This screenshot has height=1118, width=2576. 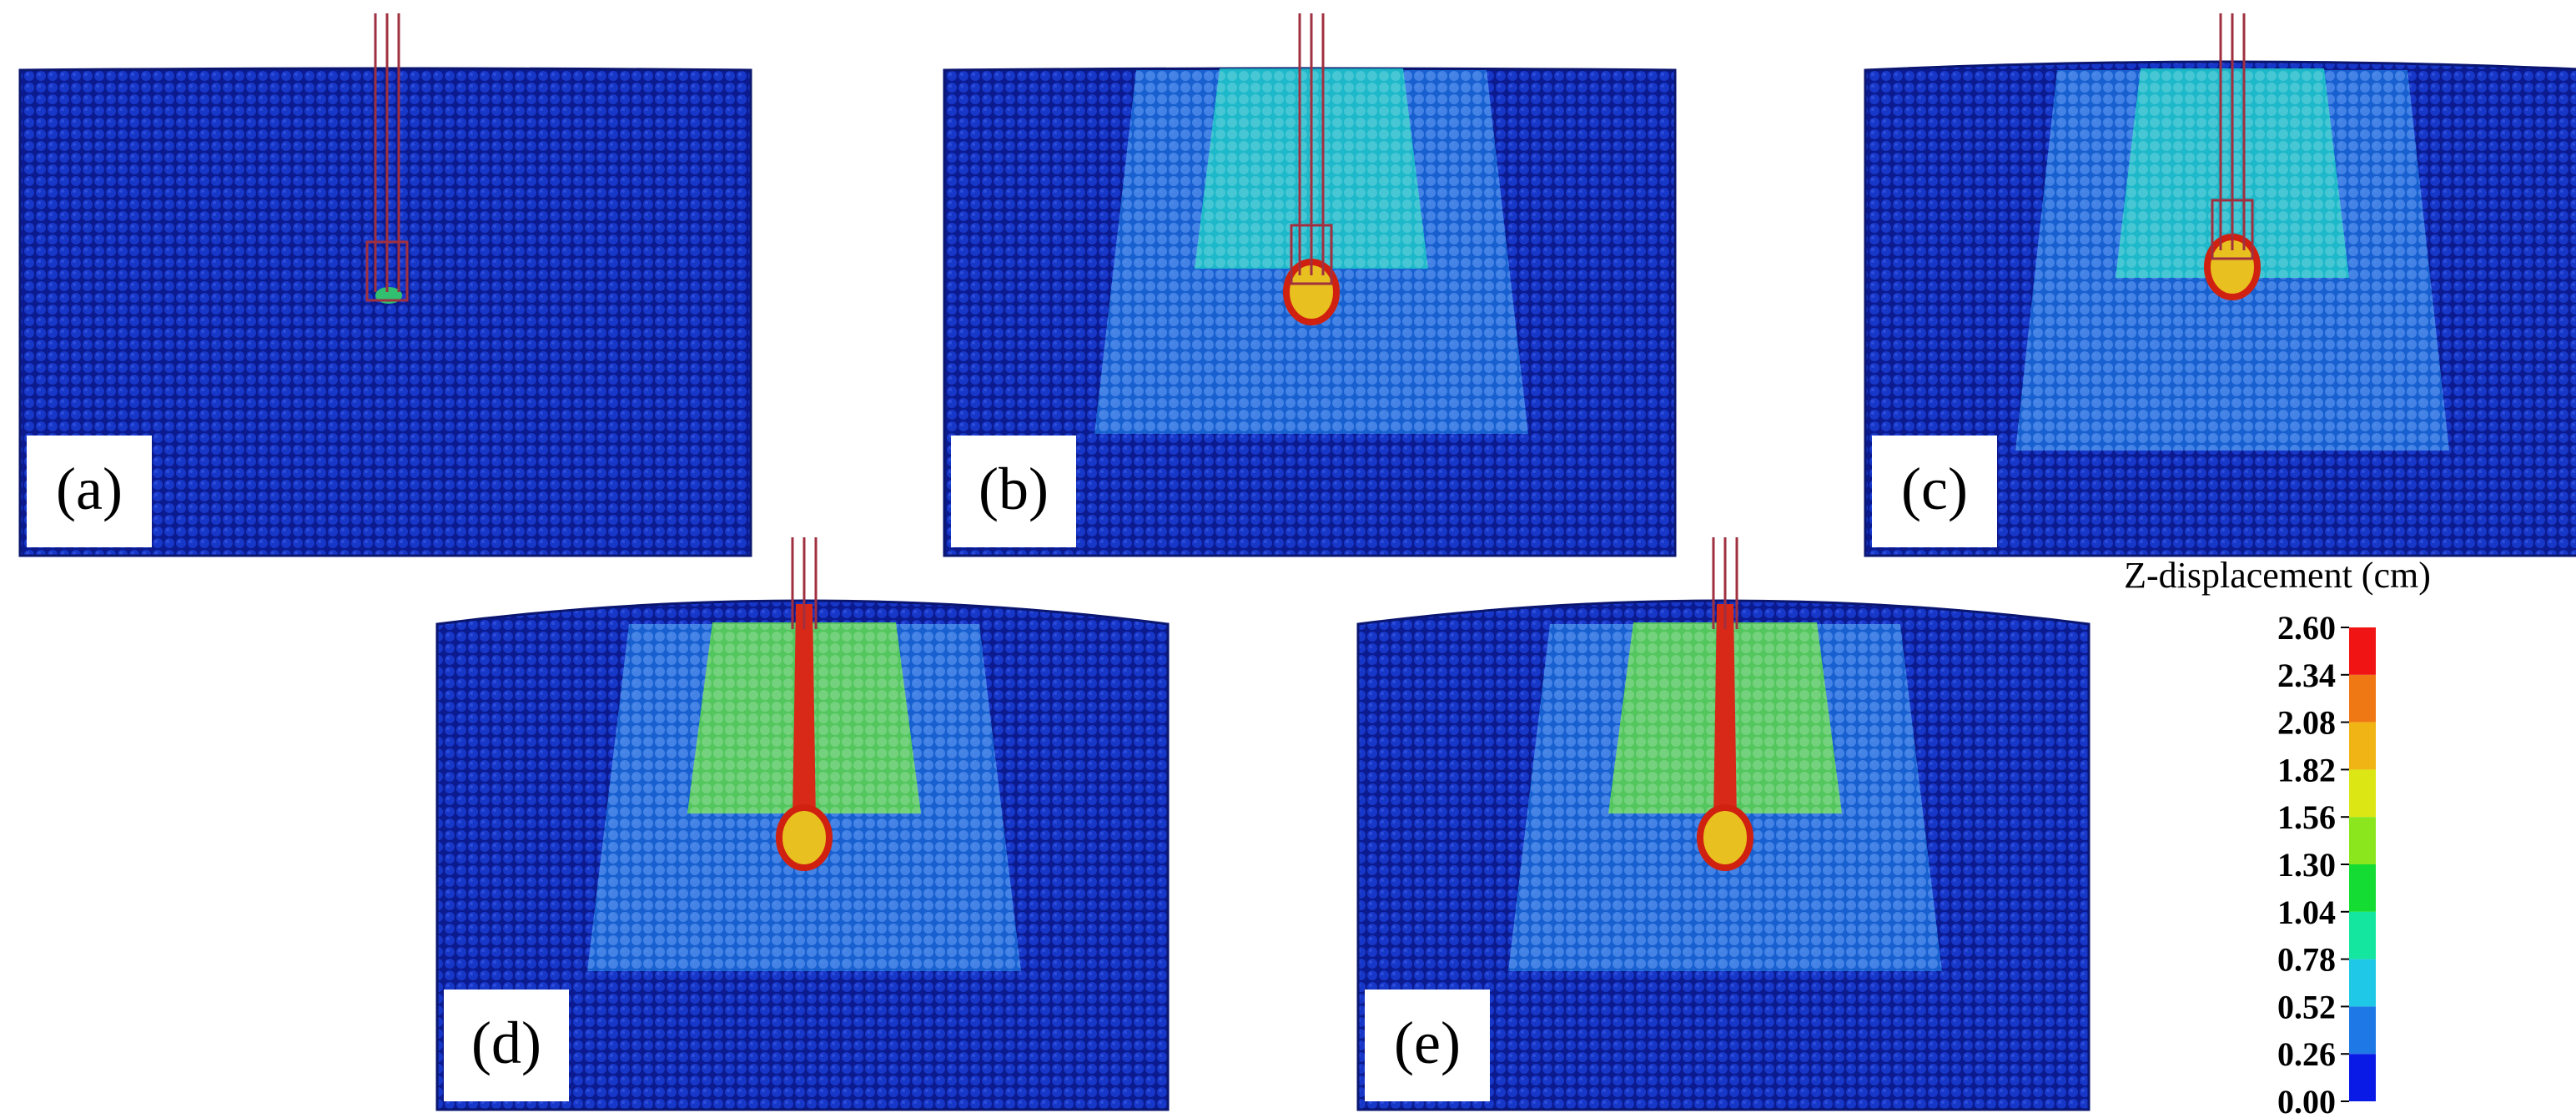 What do you see at coordinates (1427, 1043) in the screenshot?
I see `panel-label: (e)` at bounding box center [1427, 1043].